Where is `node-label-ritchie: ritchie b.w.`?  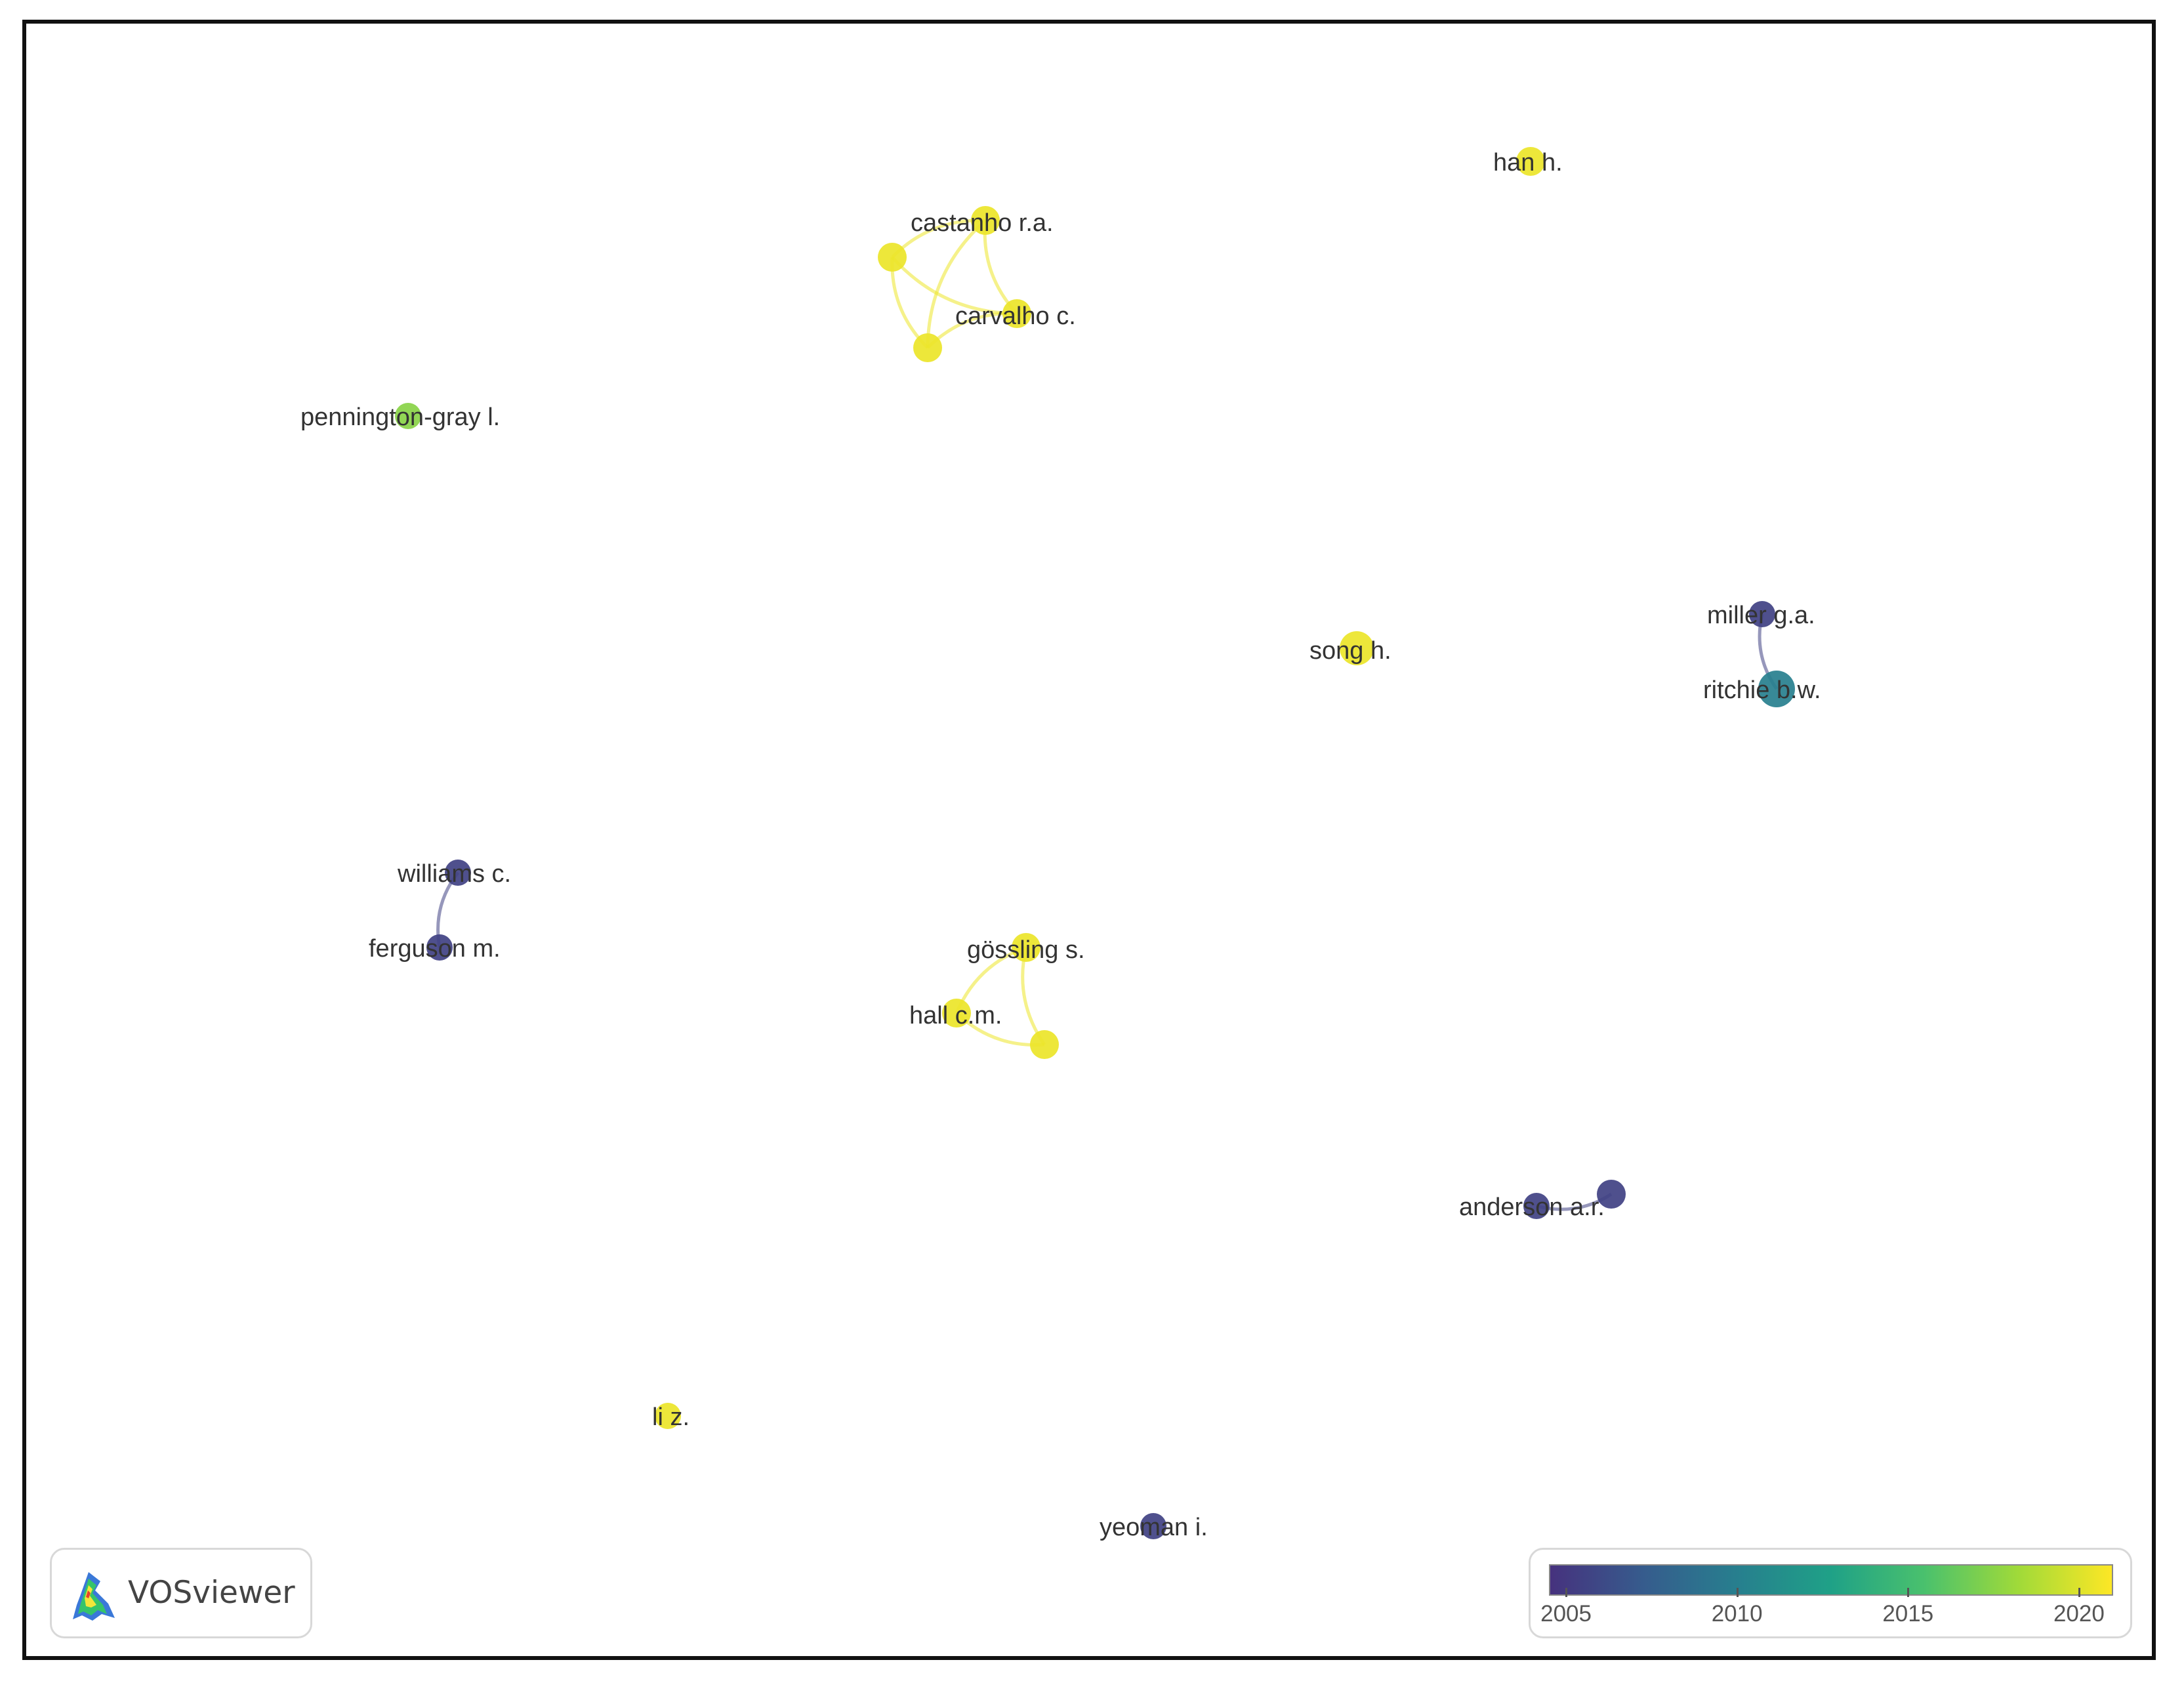 node-label-ritchie: ritchie b.w. is located at coordinates (1762, 690).